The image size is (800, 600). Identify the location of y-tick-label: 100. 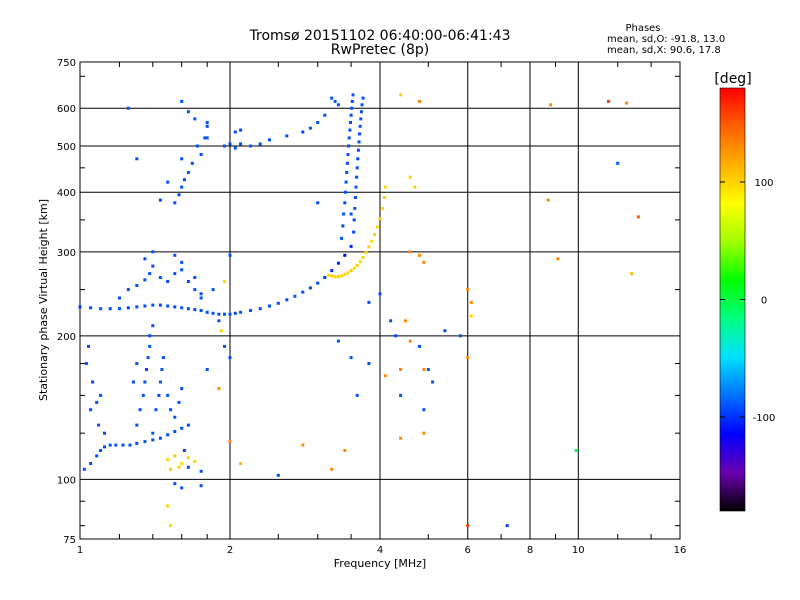
(66, 480).